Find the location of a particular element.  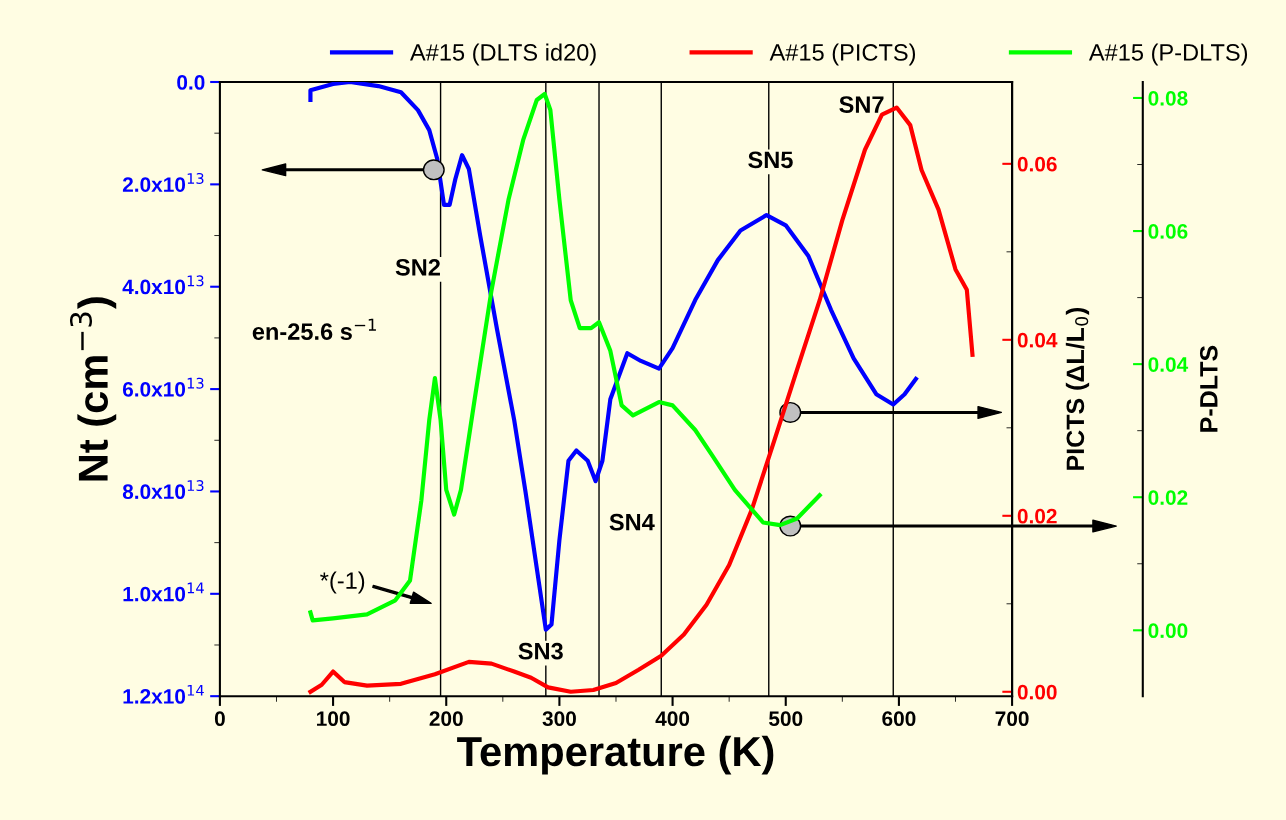

y3-tick-label: 0.08 is located at coordinates (1168, 98).